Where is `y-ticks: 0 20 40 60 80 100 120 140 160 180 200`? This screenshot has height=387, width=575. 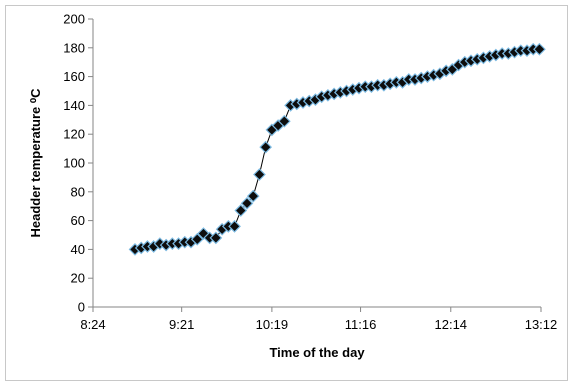 y-ticks: 0 20 40 60 80 100 120 140 160 180 200 is located at coordinates (78, 163).